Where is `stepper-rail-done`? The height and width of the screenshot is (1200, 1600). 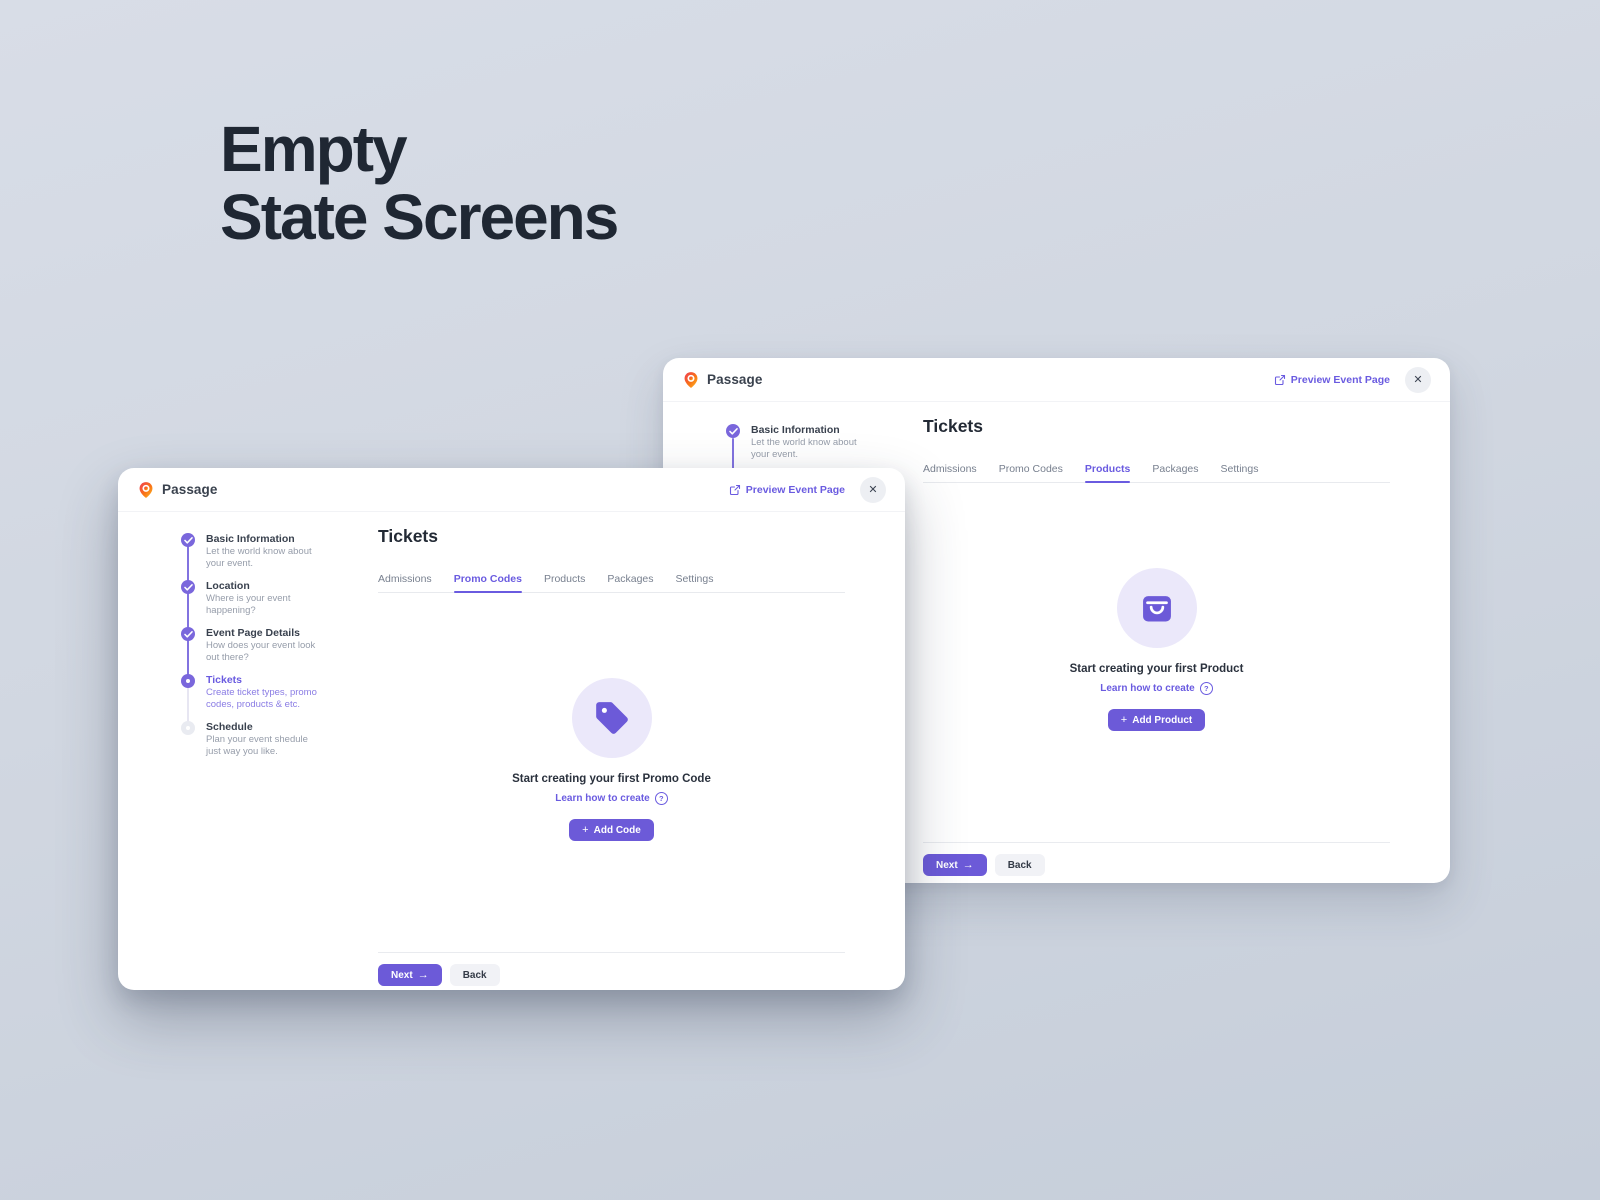
stepper-rail-done is located at coordinates (188, 610).